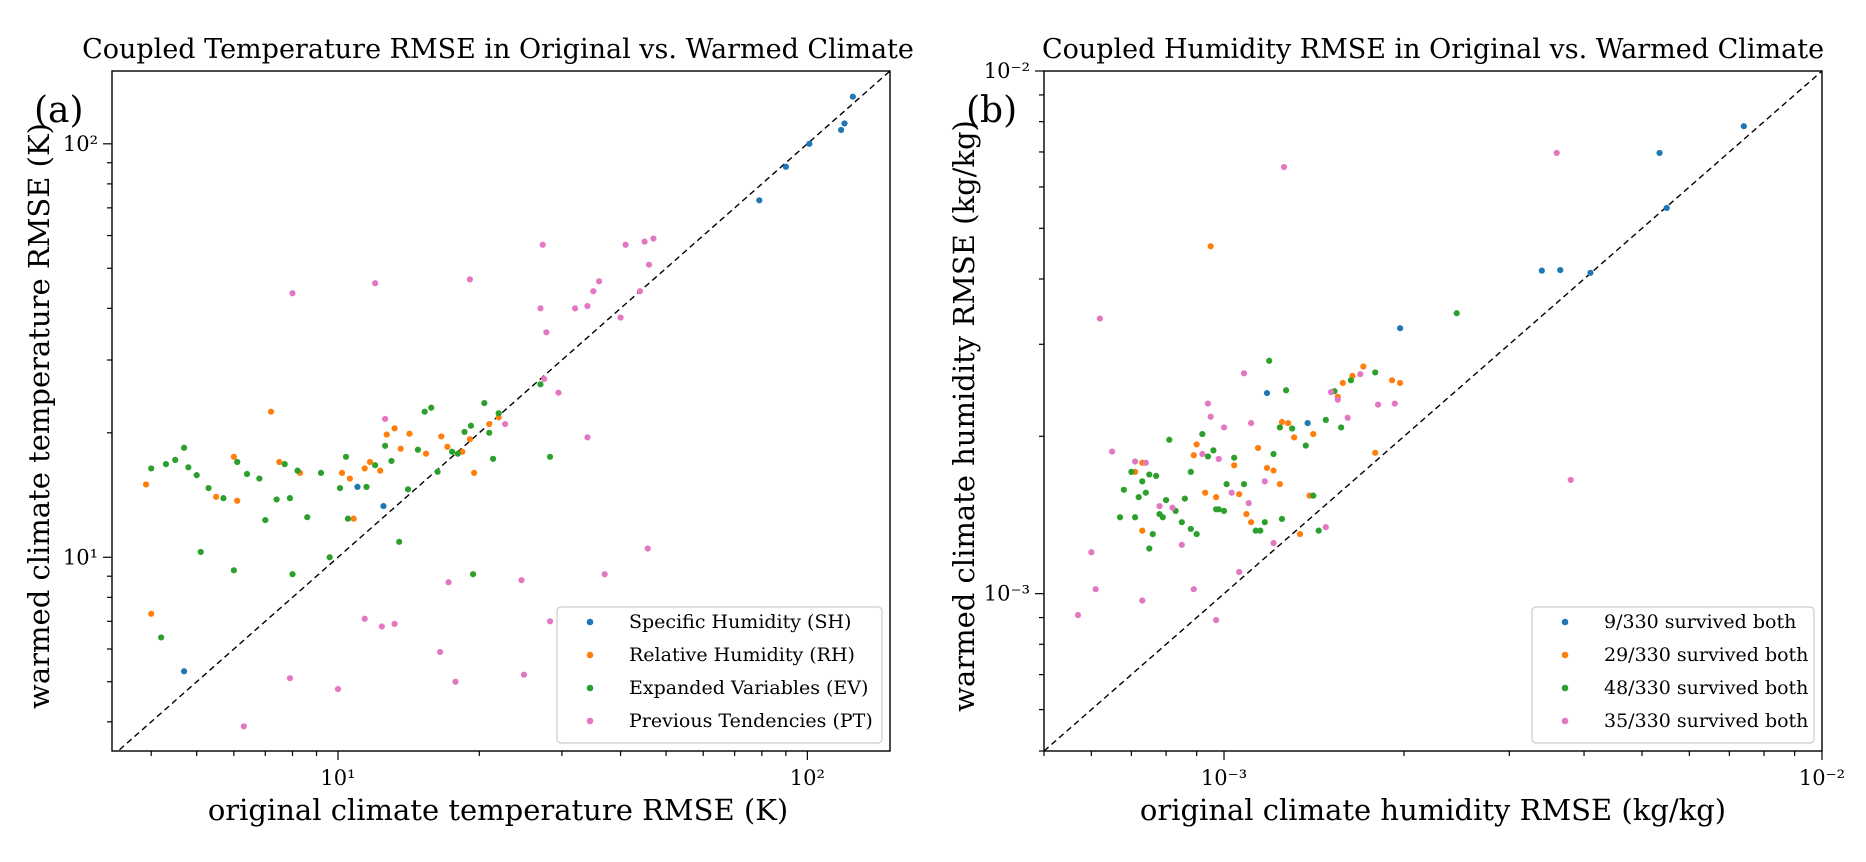 Image resolution: width=1866 pixels, height=862 pixels. I want to click on panel-a-letter: (a), so click(59, 110).